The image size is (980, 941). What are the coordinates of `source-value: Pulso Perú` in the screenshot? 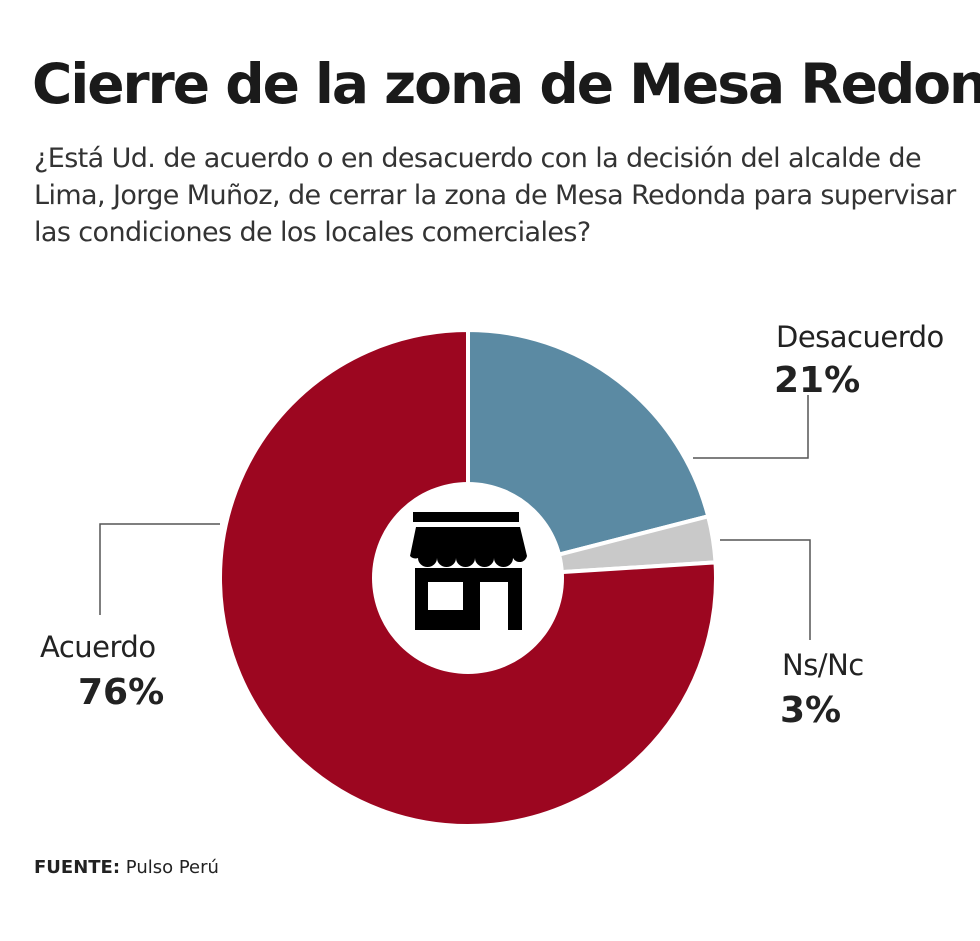 It's located at (172, 867).